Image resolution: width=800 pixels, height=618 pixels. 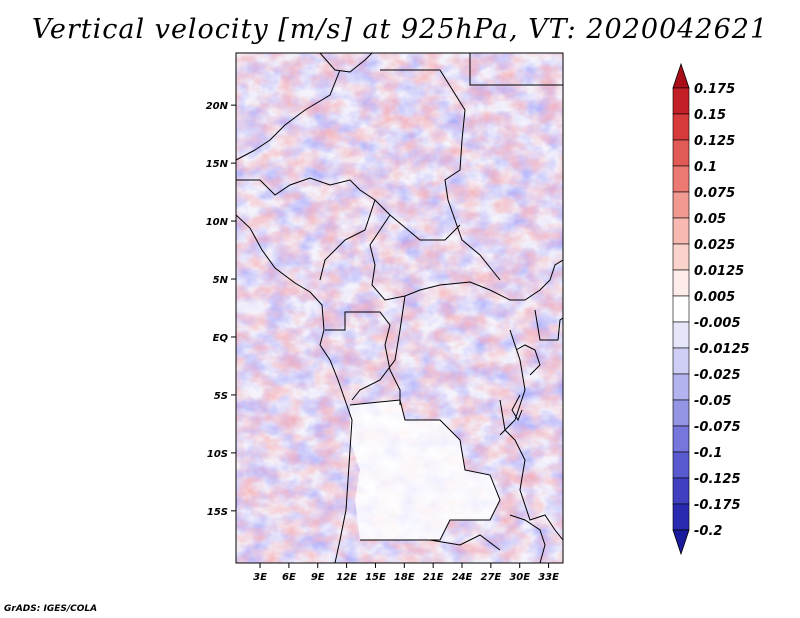 What do you see at coordinates (217, 512) in the screenshot?
I see `lat-tick-label: 15S` at bounding box center [217, 512].